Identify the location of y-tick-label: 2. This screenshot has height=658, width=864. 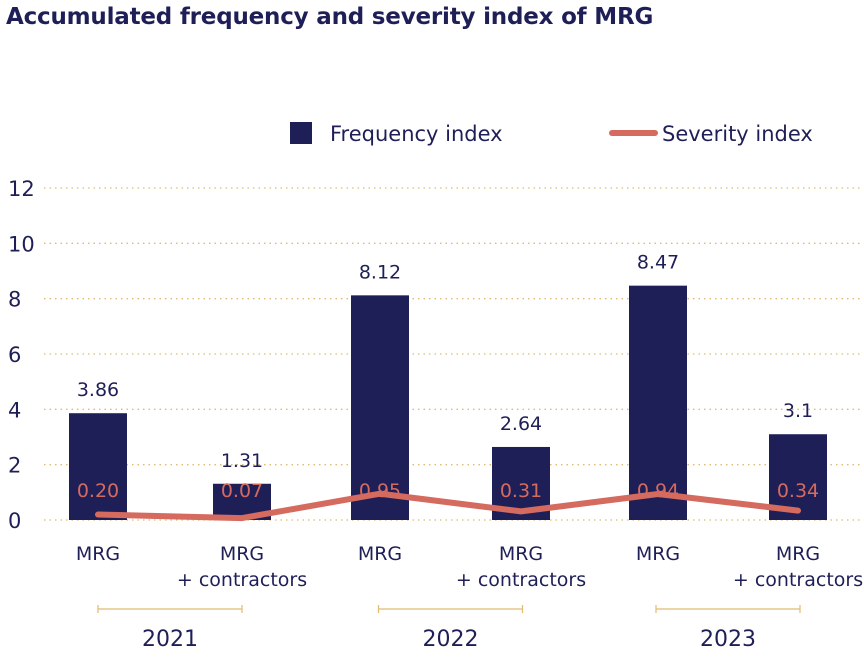
(14, 466).